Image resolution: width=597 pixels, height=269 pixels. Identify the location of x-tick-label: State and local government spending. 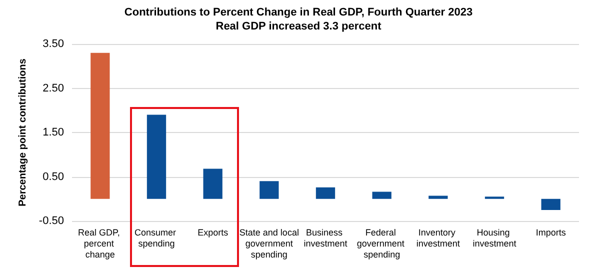
(269, 244).